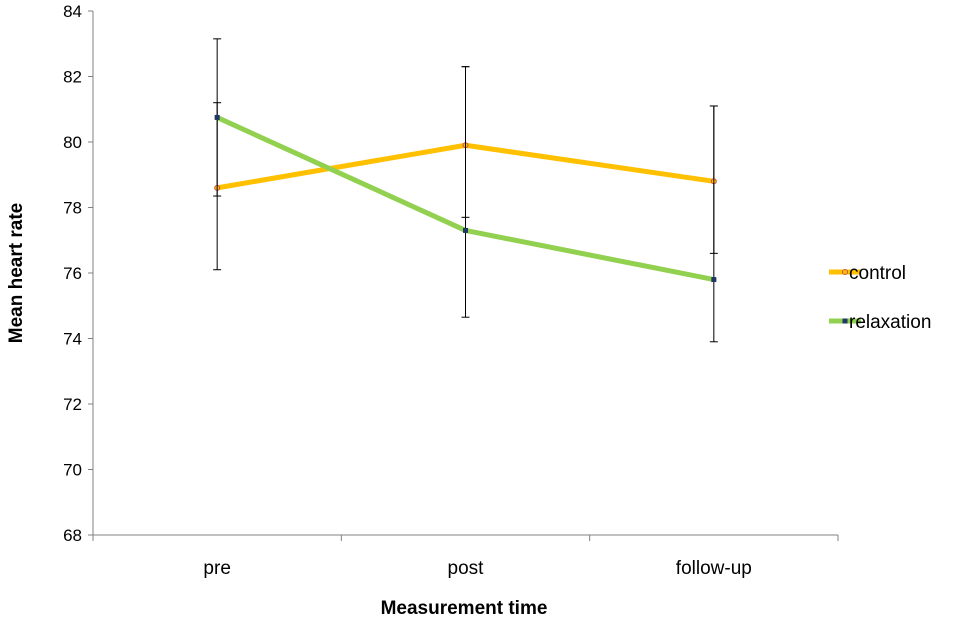  What do you see at coordinates (877, 273) in the screenshot?
I see `legend-label-control: control` at bounding box center [877, 273].